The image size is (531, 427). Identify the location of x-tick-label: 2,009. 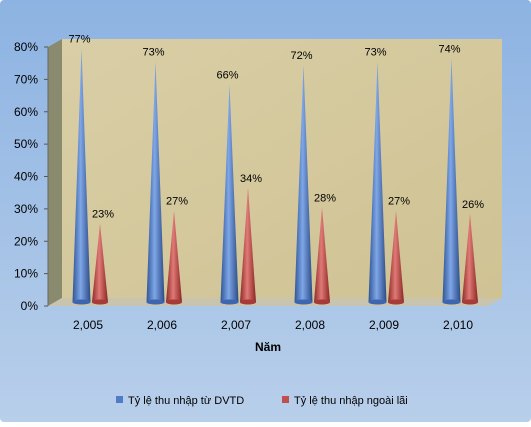
(384, 325).